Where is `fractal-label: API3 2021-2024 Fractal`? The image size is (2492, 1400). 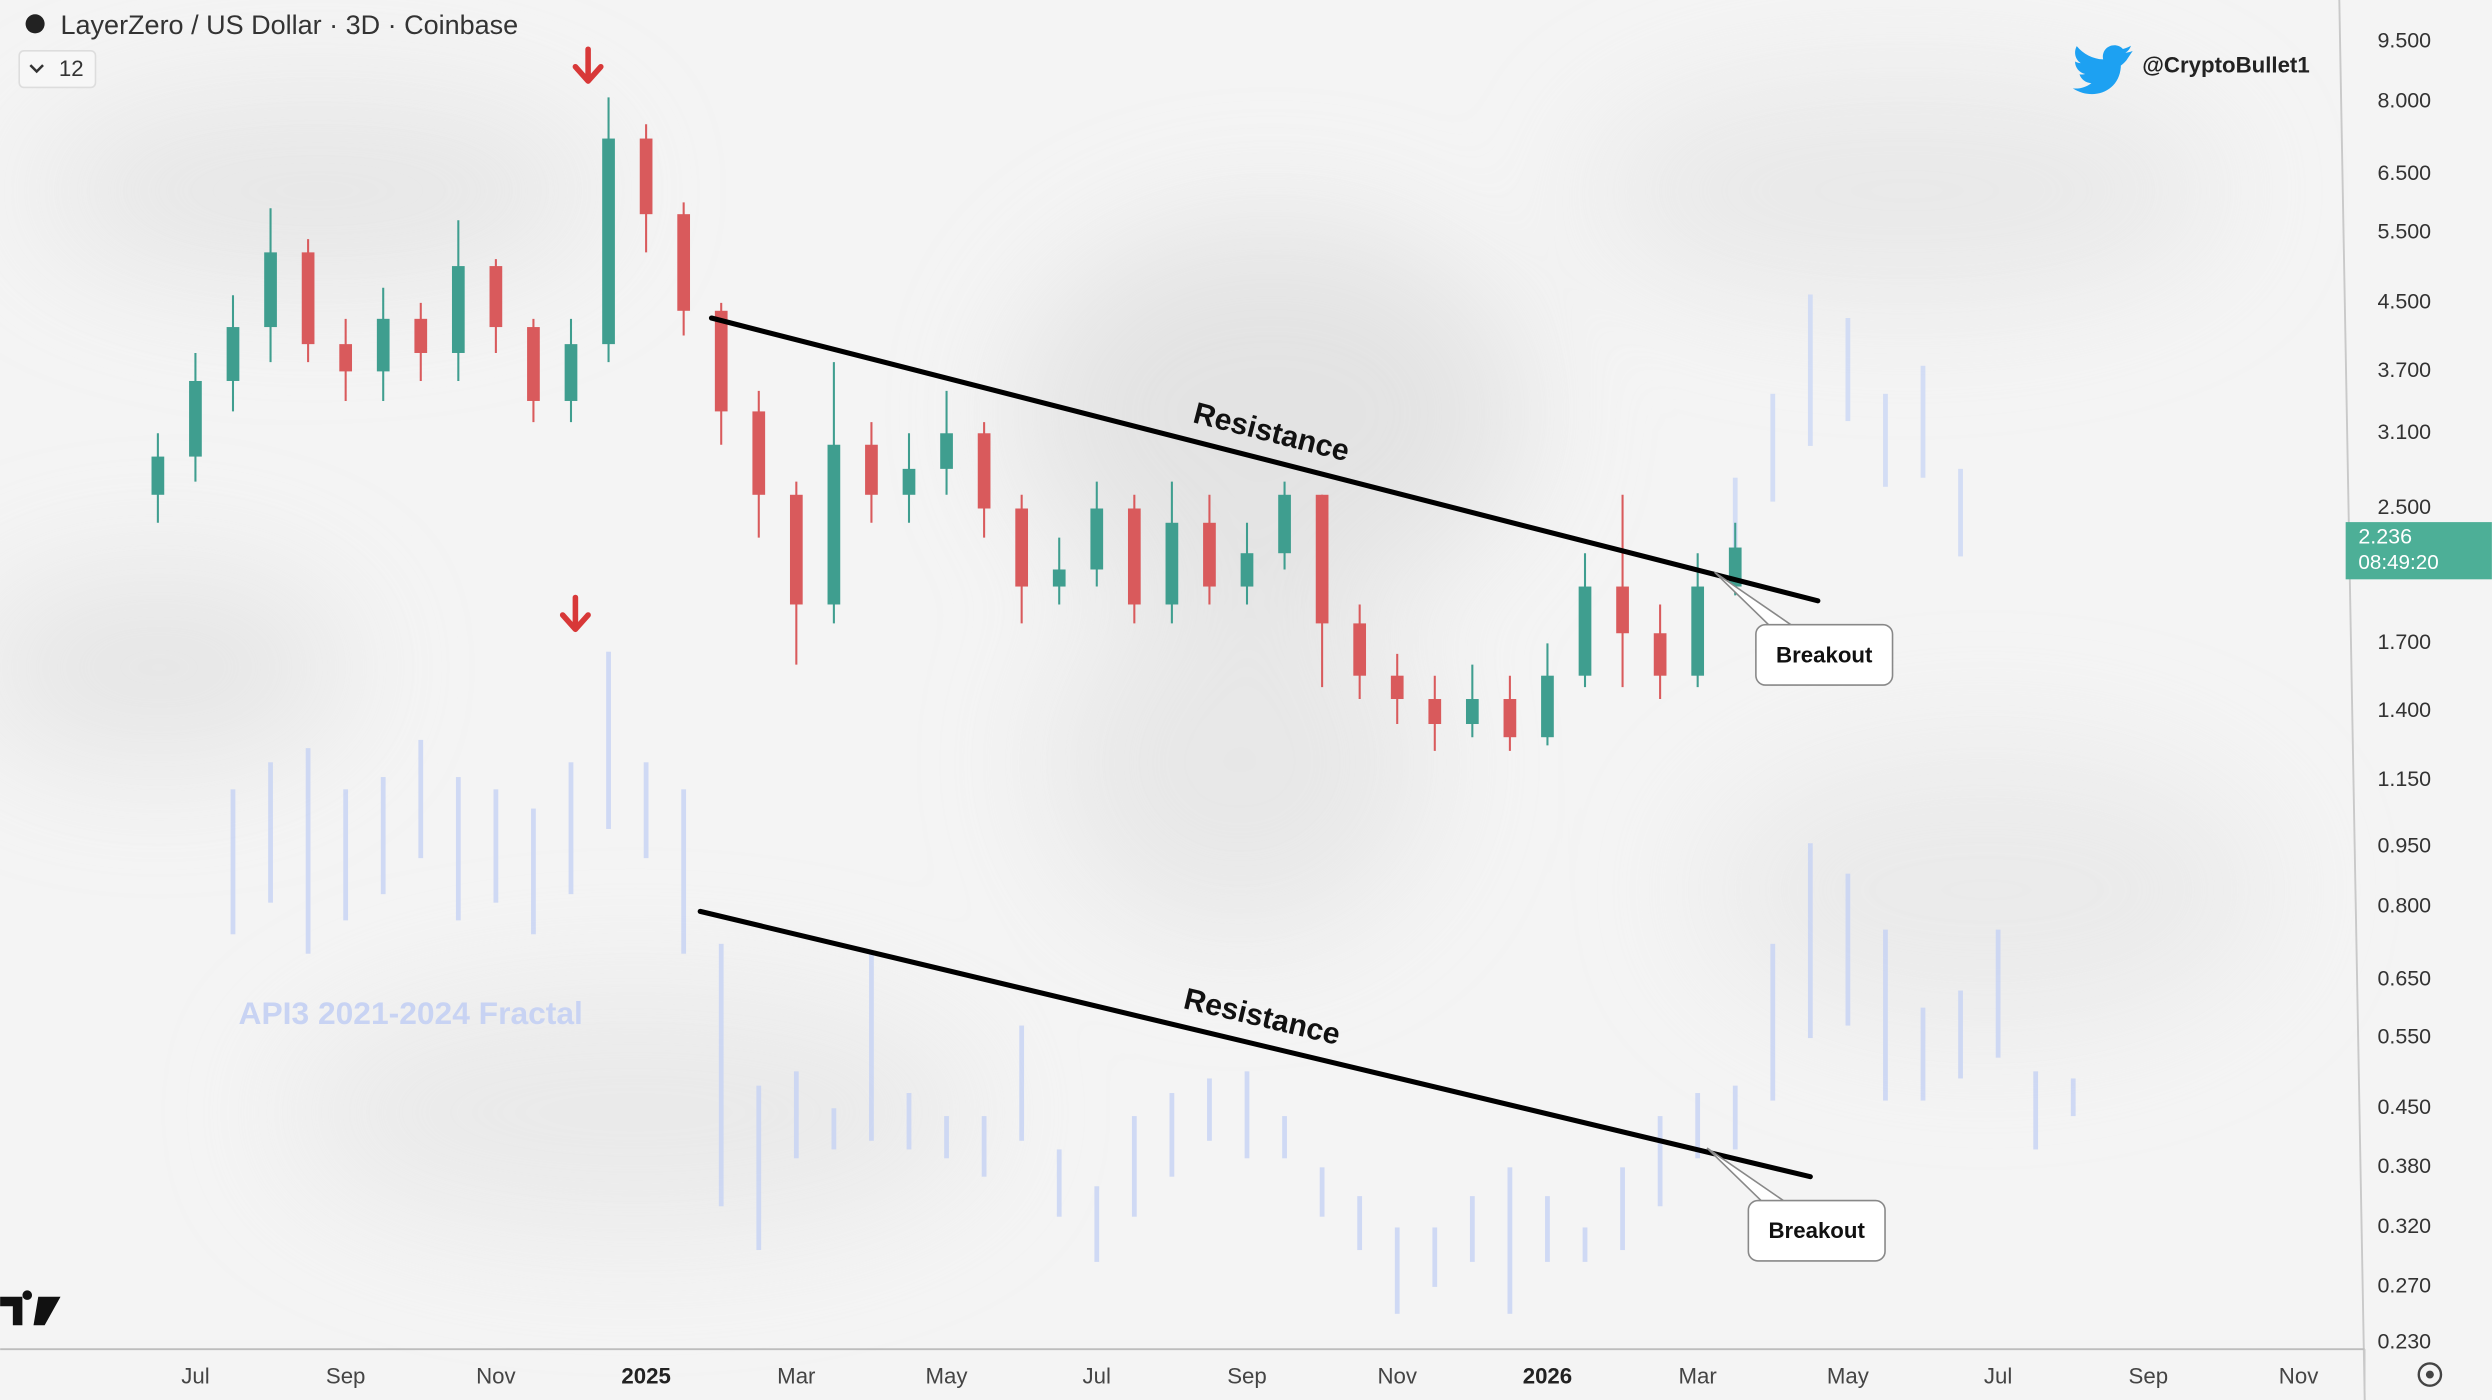
fractal-label: API3 2021-2024 Fractal is located at coordinates (411, 1013).